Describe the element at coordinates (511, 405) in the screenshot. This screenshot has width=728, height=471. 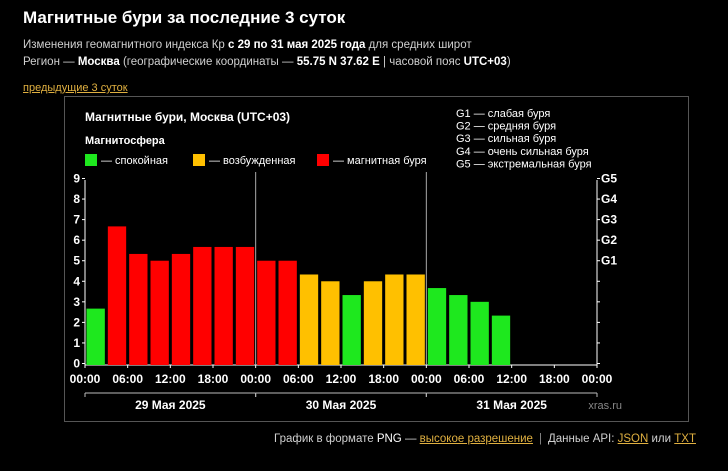
I see `day-label: 31 Мая 2025` at that location.